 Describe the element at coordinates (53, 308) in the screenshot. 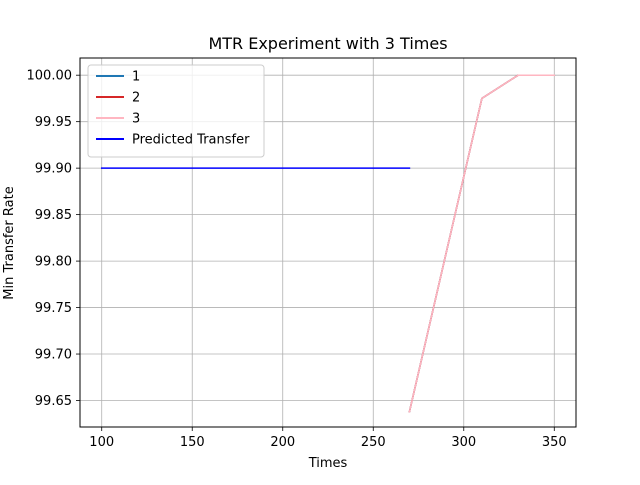

I see `y-tick-label: 99.75` at that location.